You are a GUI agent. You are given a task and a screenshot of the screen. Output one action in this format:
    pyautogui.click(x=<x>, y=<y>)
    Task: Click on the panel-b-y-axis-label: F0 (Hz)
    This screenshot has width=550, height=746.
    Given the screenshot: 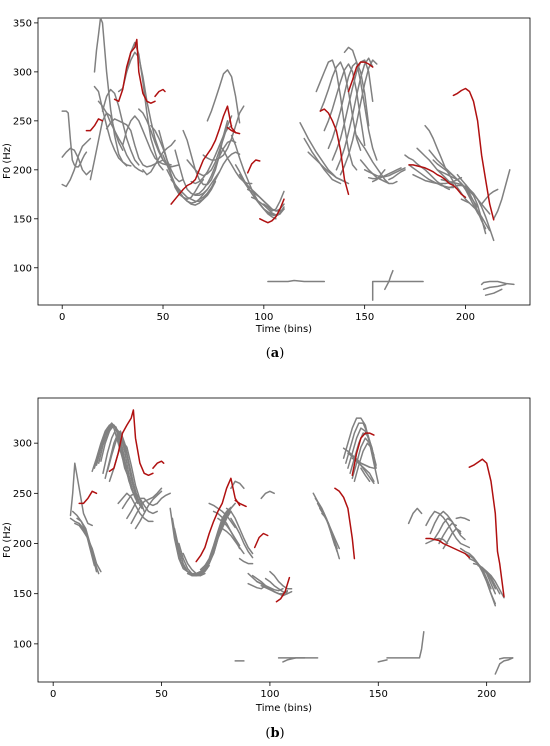 What is the action you would take?
    pyautogui.click(x=7, y=540)
    